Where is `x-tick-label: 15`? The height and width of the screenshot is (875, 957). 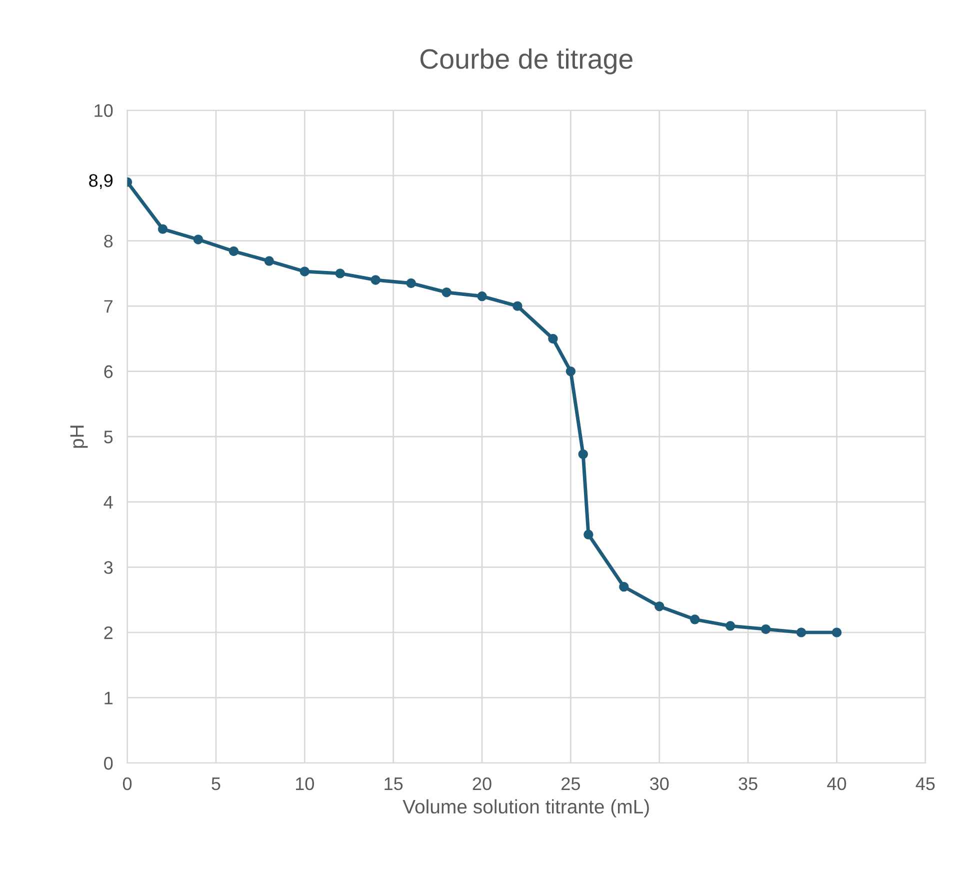
x-tick-label: 15 is located at coordinates (393, 784).